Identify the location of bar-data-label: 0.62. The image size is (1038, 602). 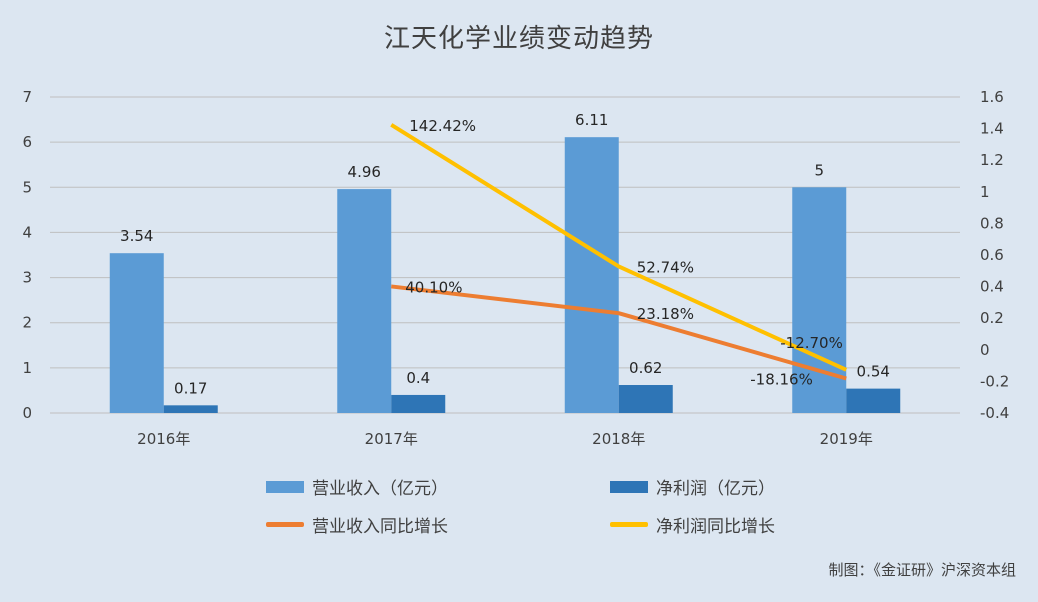
(645, 368).